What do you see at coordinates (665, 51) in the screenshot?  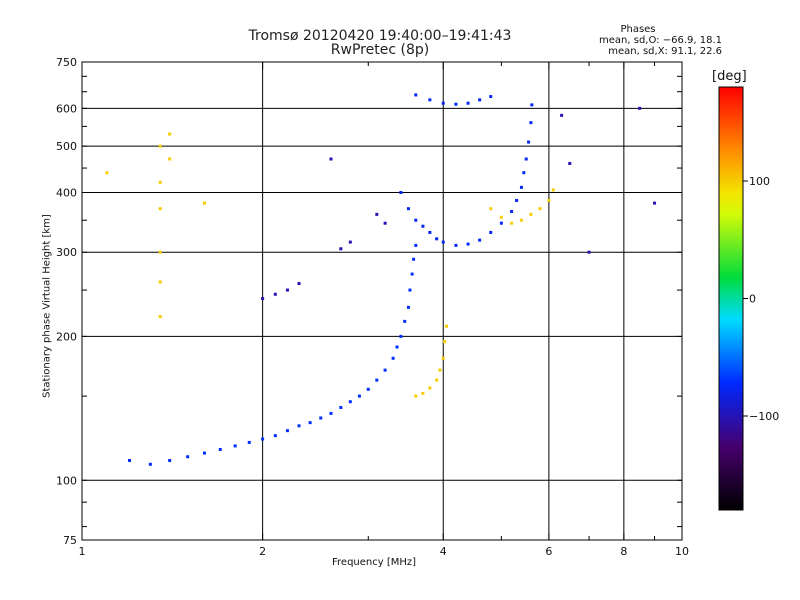 I see `phases-x-stats: mean, sd,X: 91.1, 22.6` at bounding box center [665, 51].